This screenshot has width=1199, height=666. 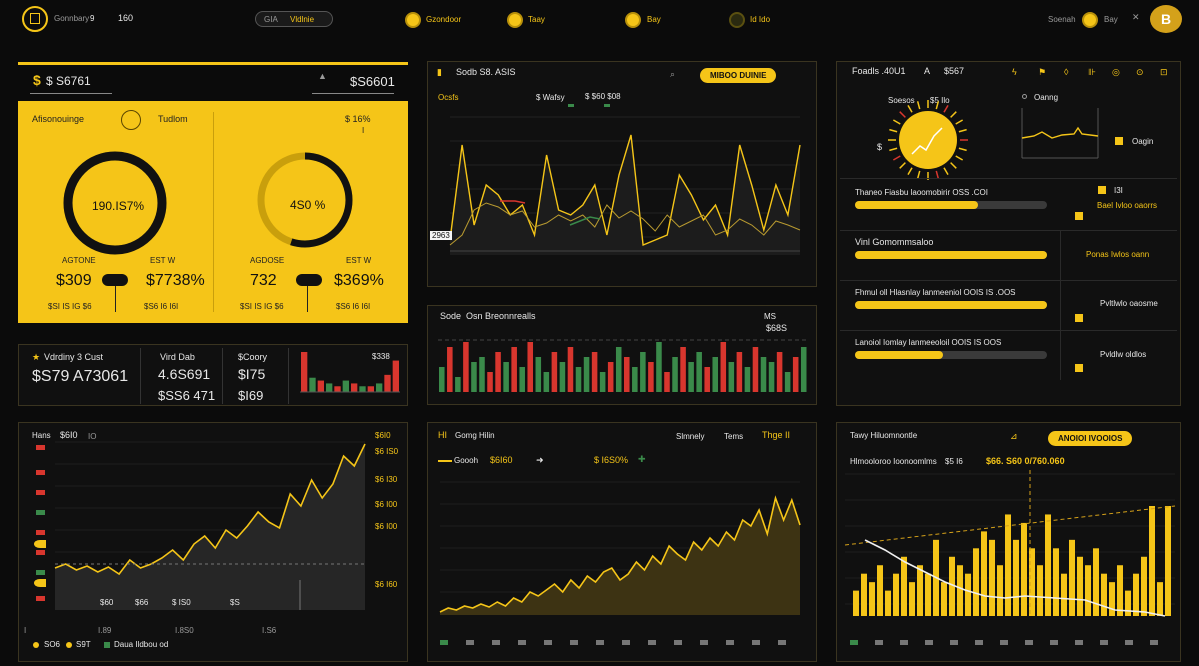 I want to click on brand-logo-icon, so click(x=35, y=19).